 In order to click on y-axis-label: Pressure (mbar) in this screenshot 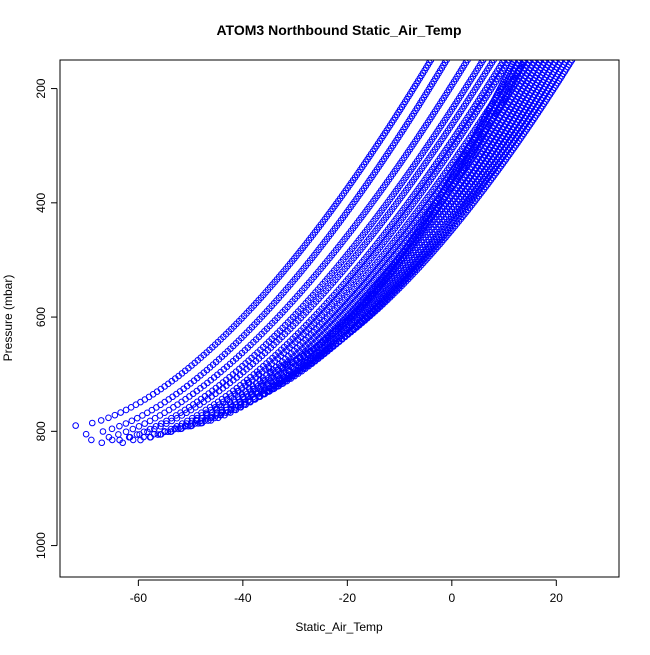, I will do `click(8, 318)`.